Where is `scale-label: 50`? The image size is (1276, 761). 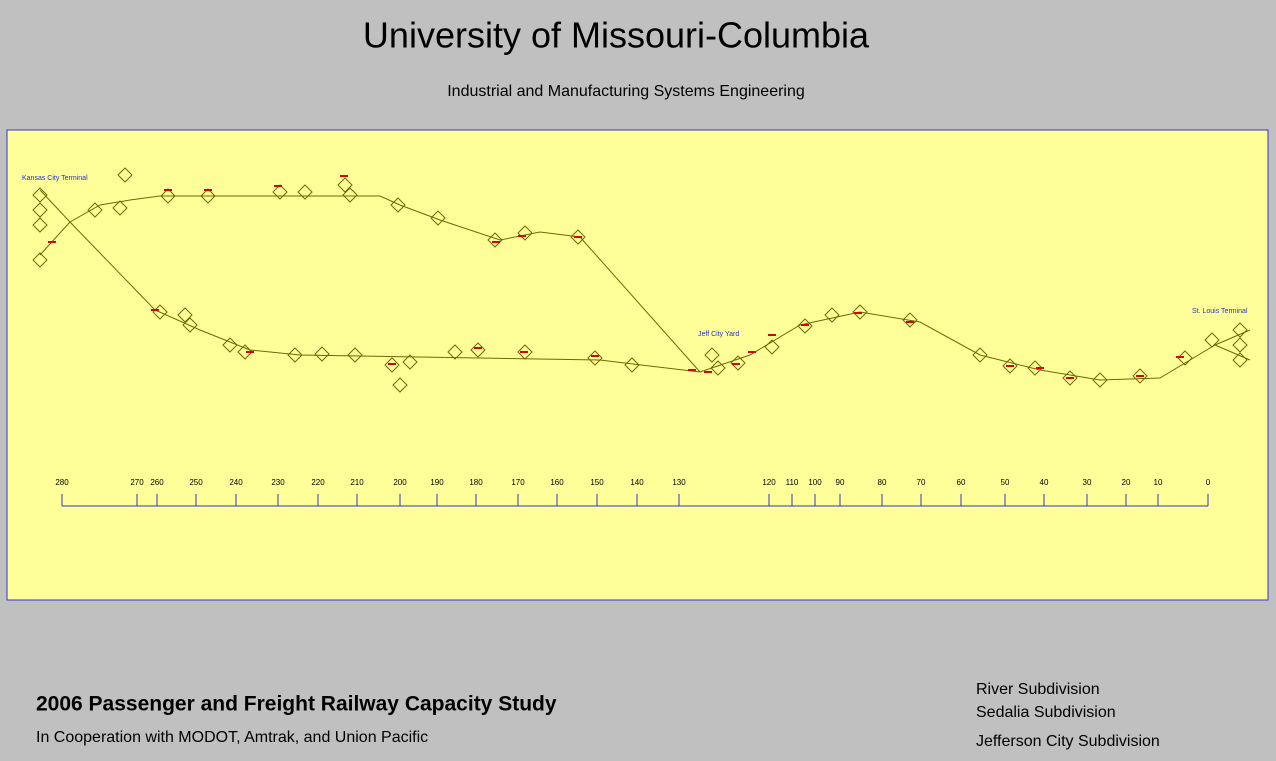 scale-label: 50 is located at coordinates (1005, 482).